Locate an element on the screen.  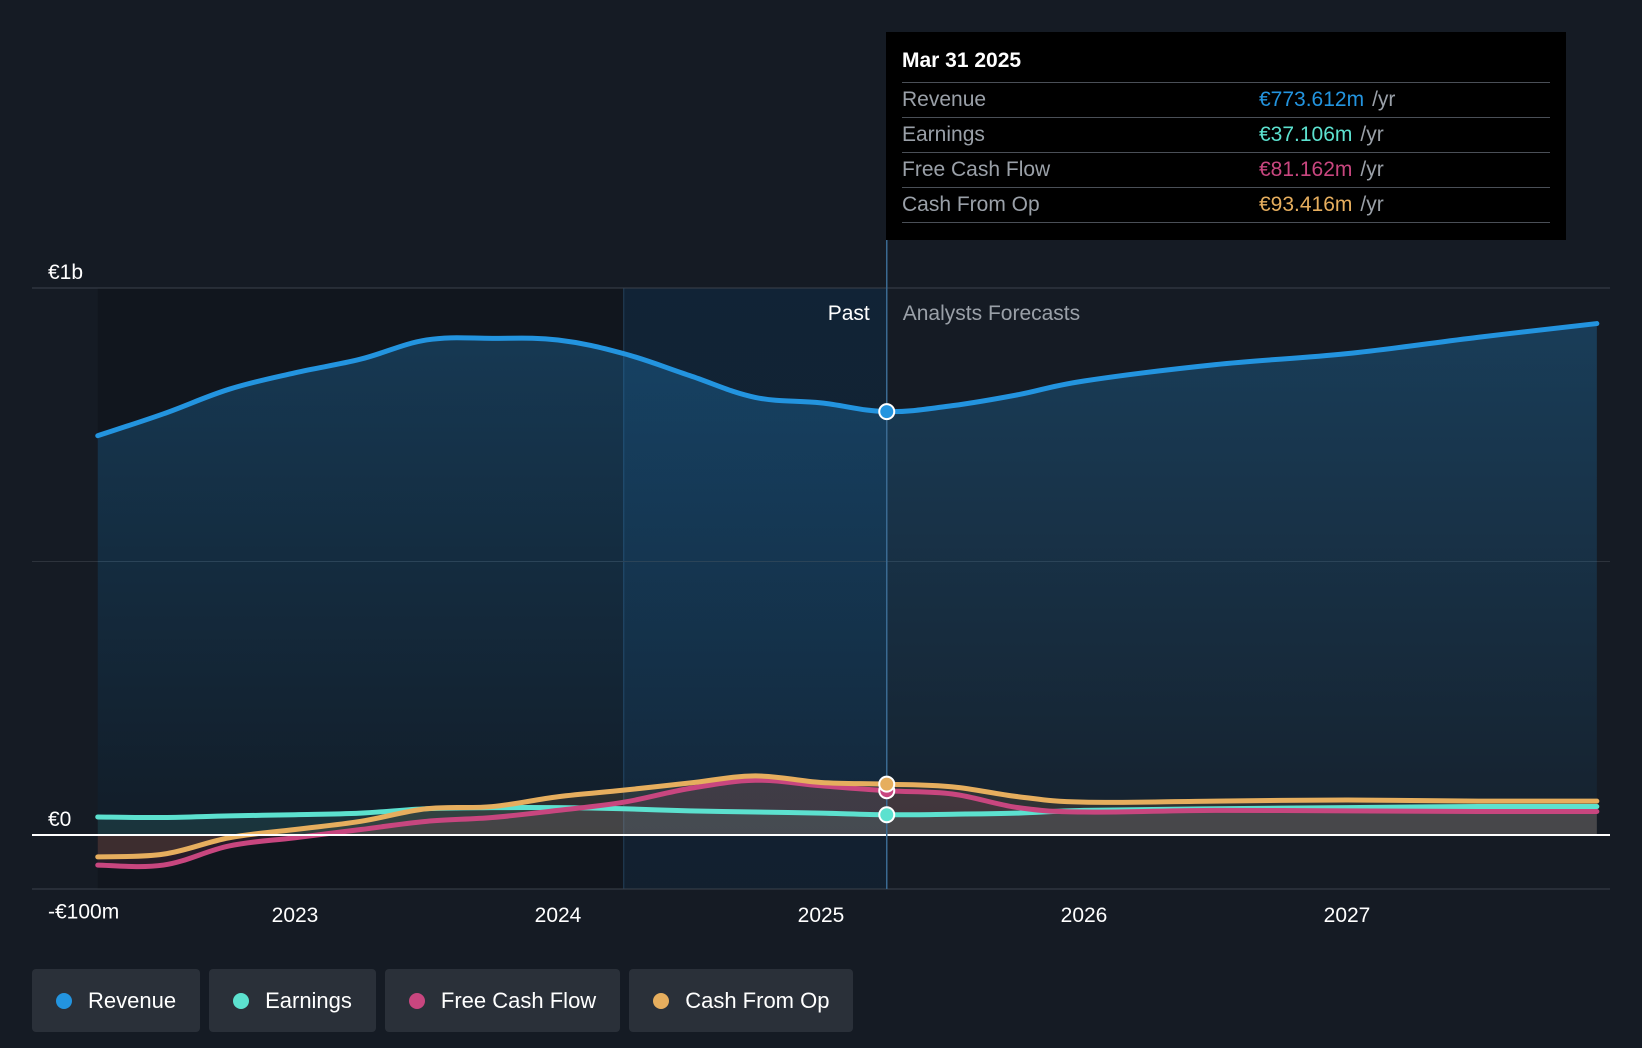
fcf-area is located at coordinates (847, 823).